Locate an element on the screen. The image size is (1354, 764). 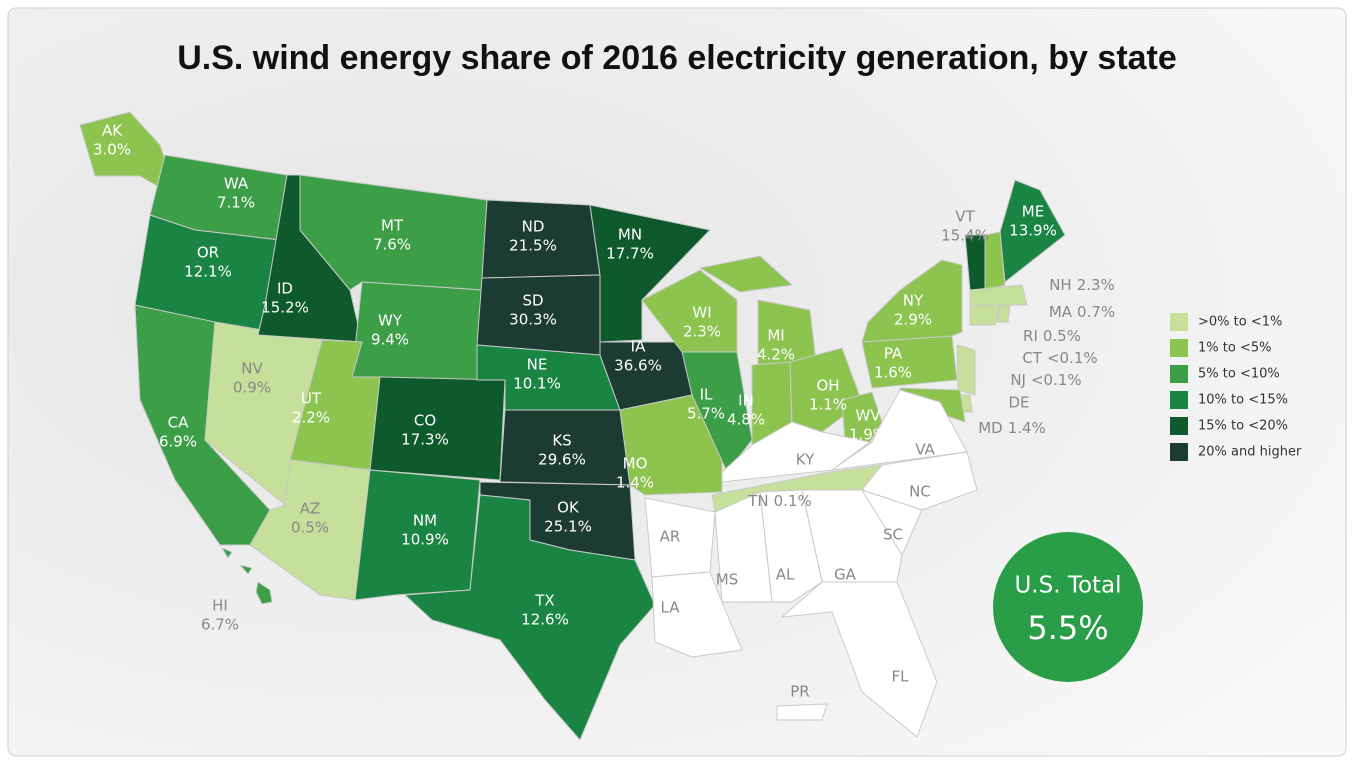
state-value: 0.9% is located at coordinates (252, 388).